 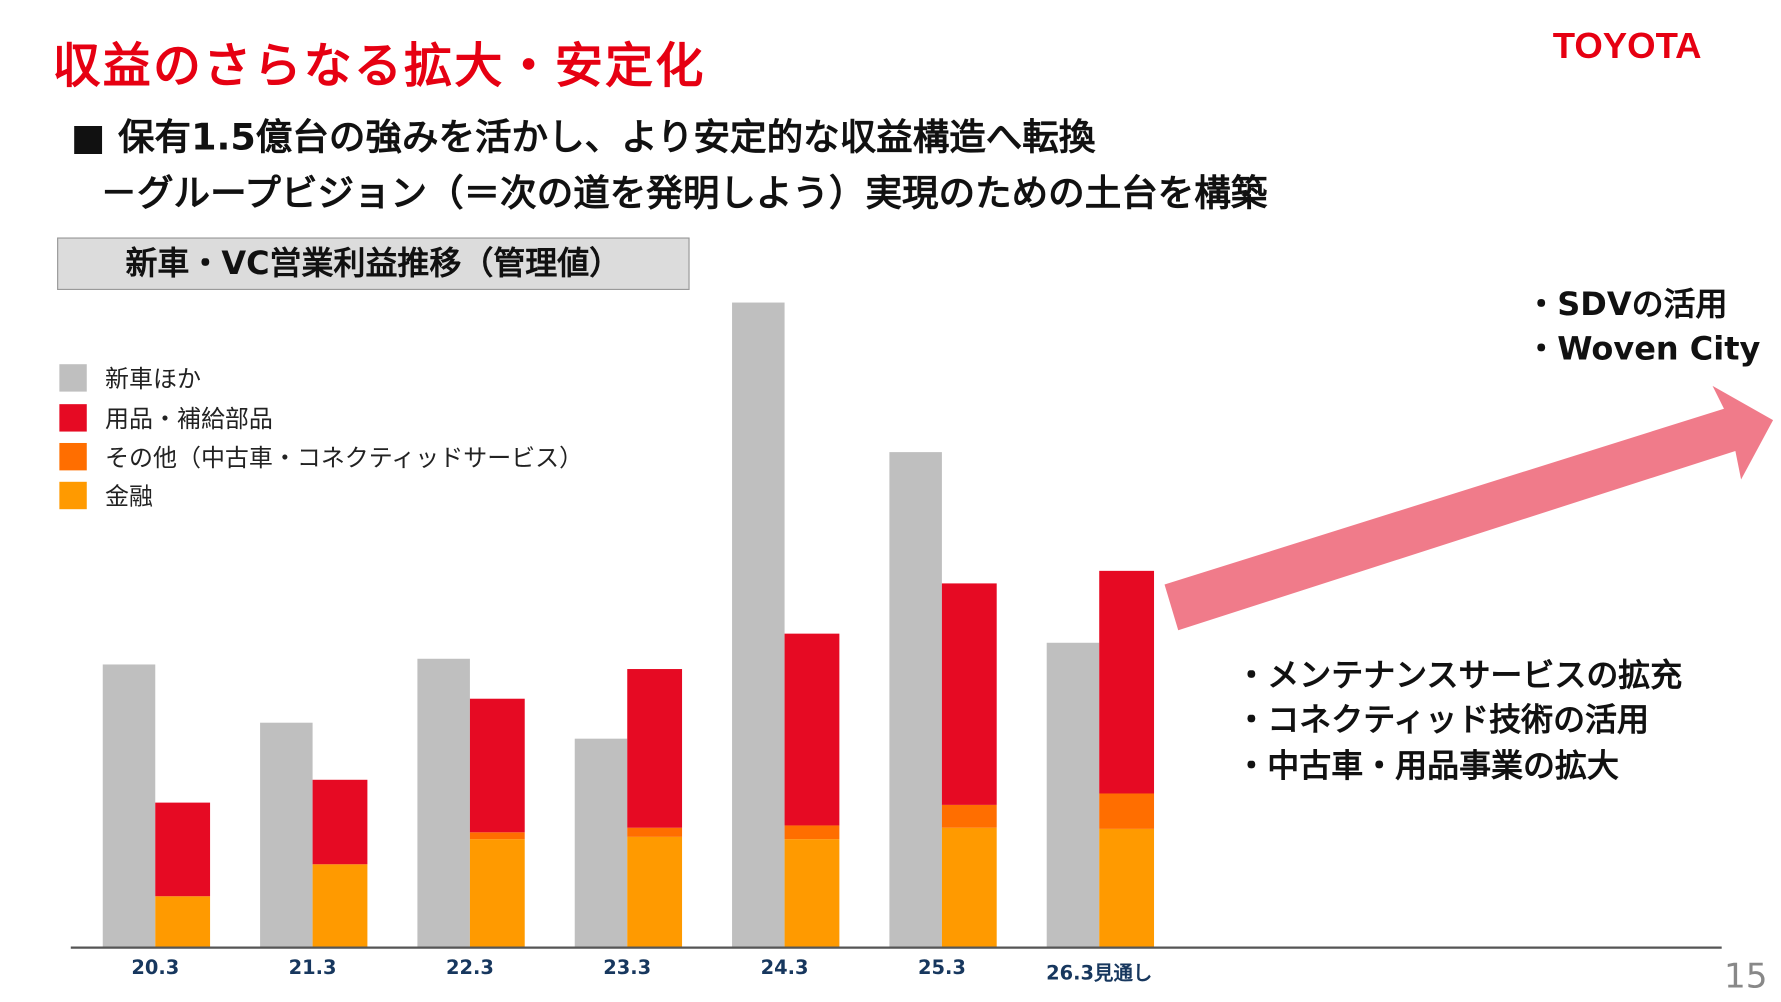 What do you see at coordinates (286, 835) in the screenshot?
I see `bar-new-car-21.3` at bounding box center [286, 835].